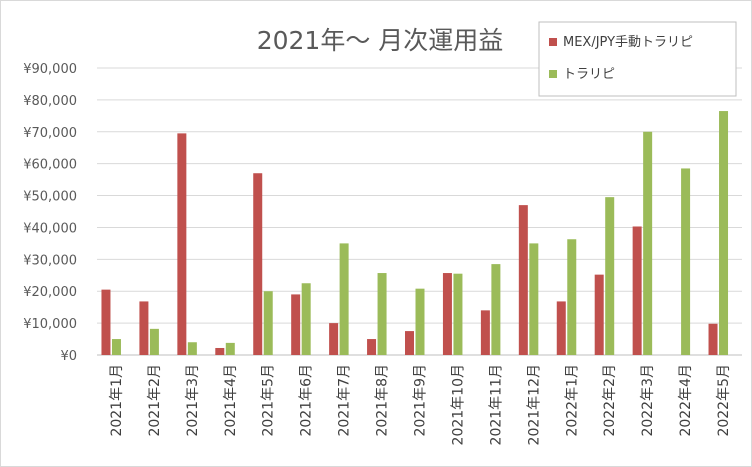 This screenshot has width=752, height=467. I want to click on legend-label-mex: MEX/JPY手動トラリピ, so click(628, 42).